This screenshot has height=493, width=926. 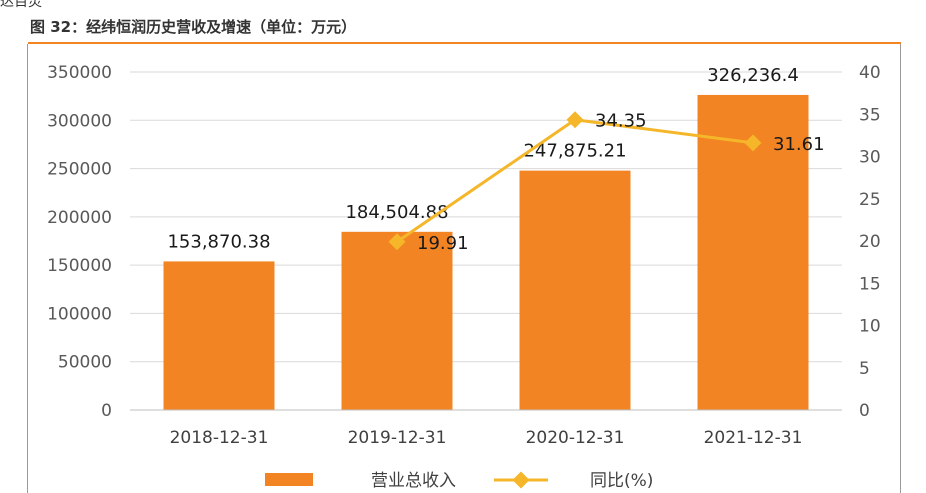 I want to click on x-tick-label: 2020-12-31, so click(x=575, y=438).